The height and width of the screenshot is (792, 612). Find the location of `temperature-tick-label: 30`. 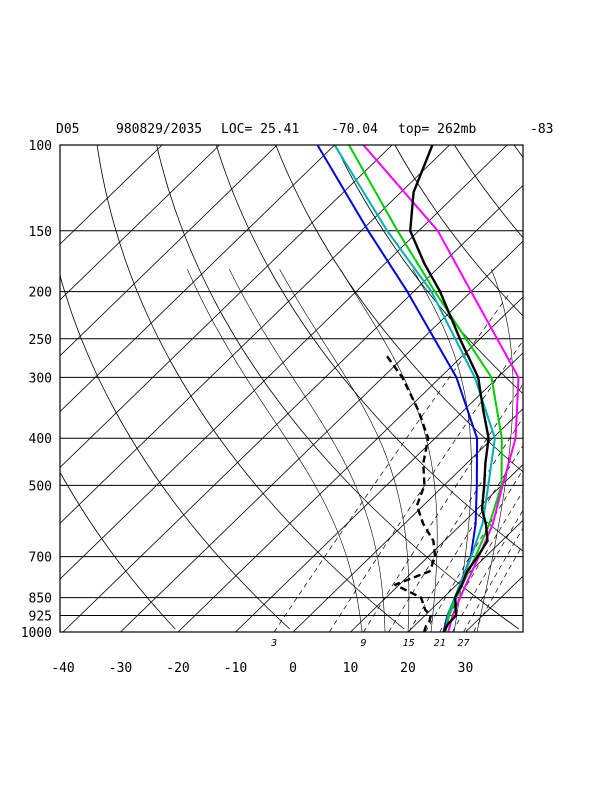

temperature-tick-label: 30 is located at coordinates (466, 668).